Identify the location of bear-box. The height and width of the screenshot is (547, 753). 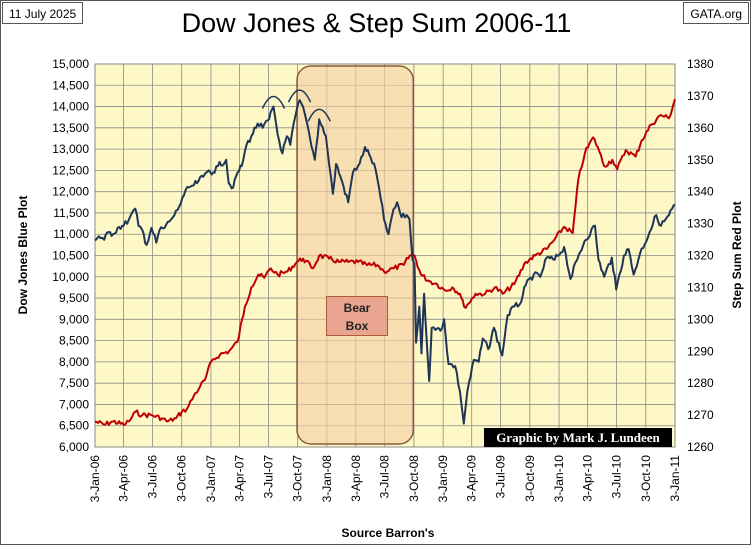
(355, 255).